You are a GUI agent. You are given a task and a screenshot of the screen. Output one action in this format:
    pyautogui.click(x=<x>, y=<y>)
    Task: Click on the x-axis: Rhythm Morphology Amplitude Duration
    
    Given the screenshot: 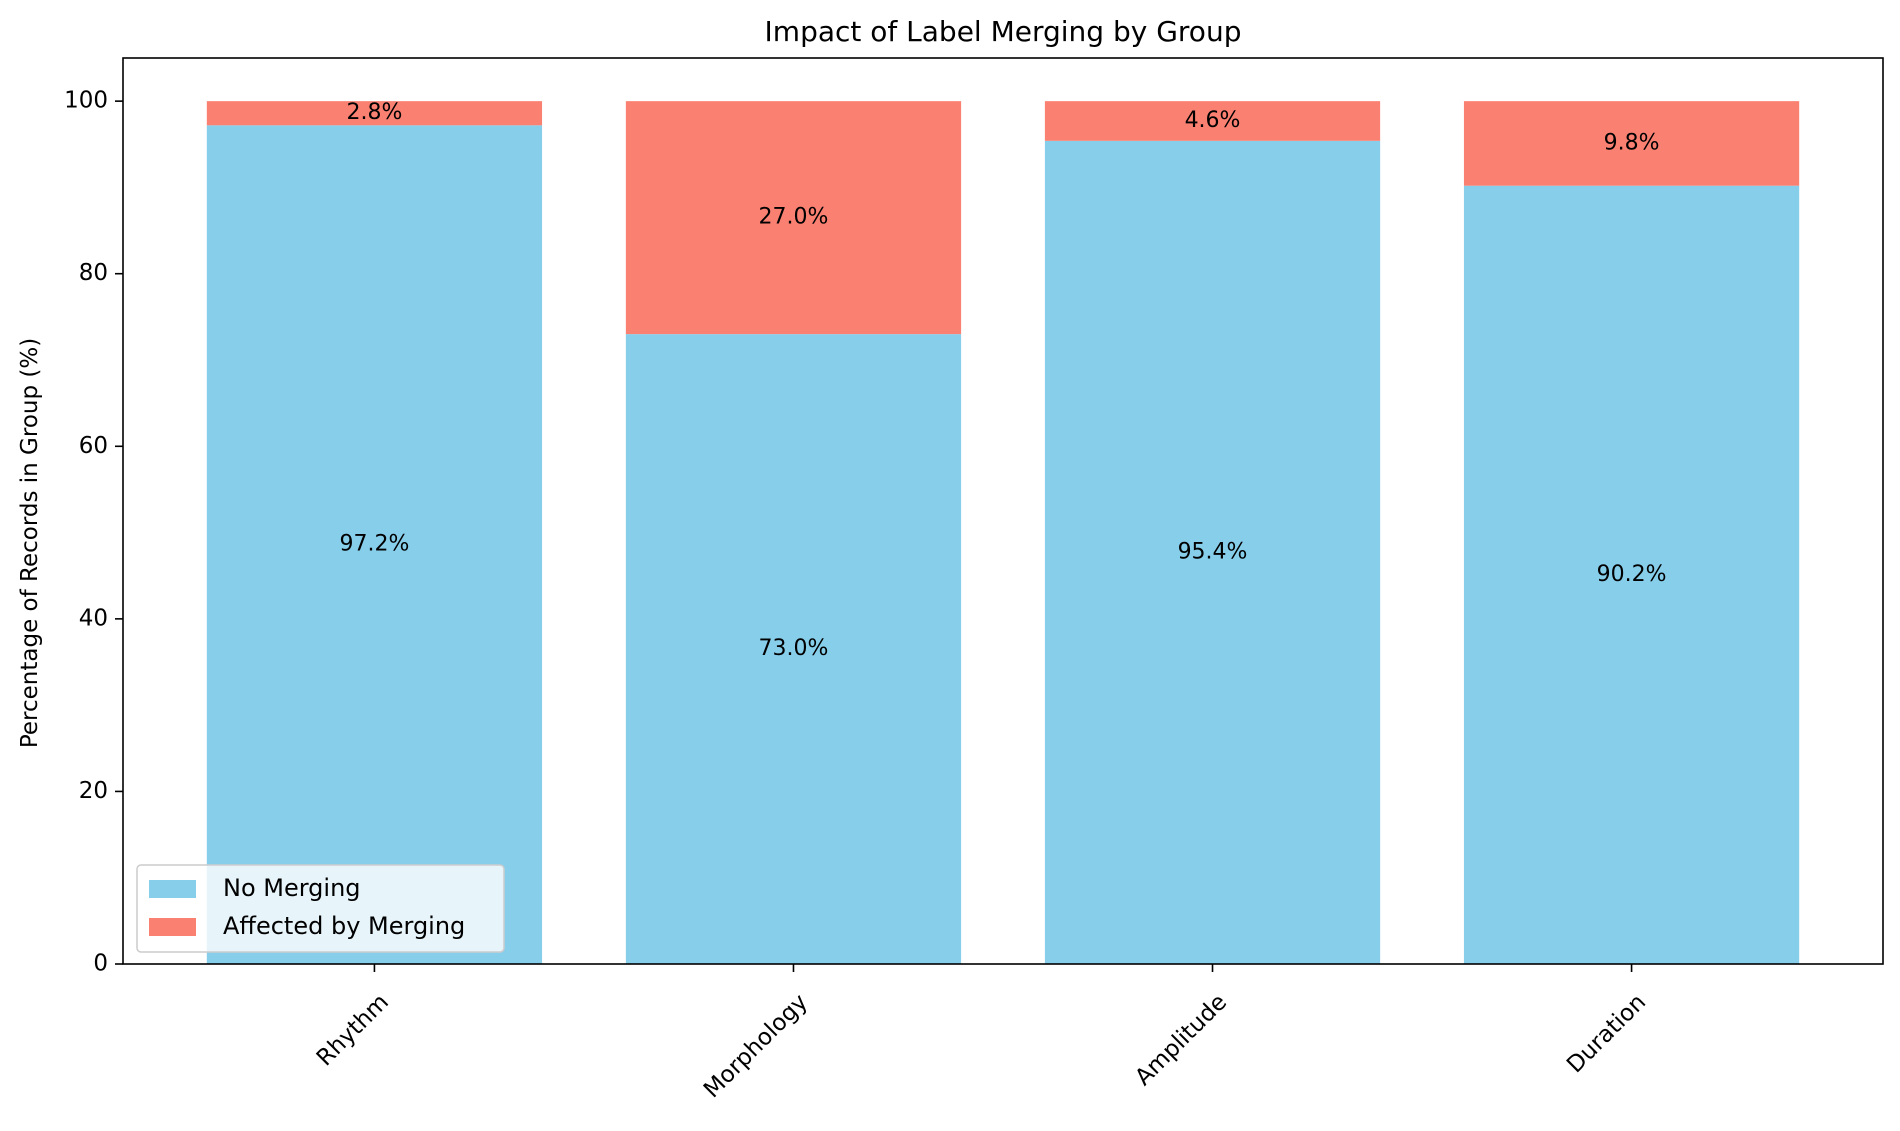 What is the action you would take?
    pyautogui.click(x=981, y=1033)
    